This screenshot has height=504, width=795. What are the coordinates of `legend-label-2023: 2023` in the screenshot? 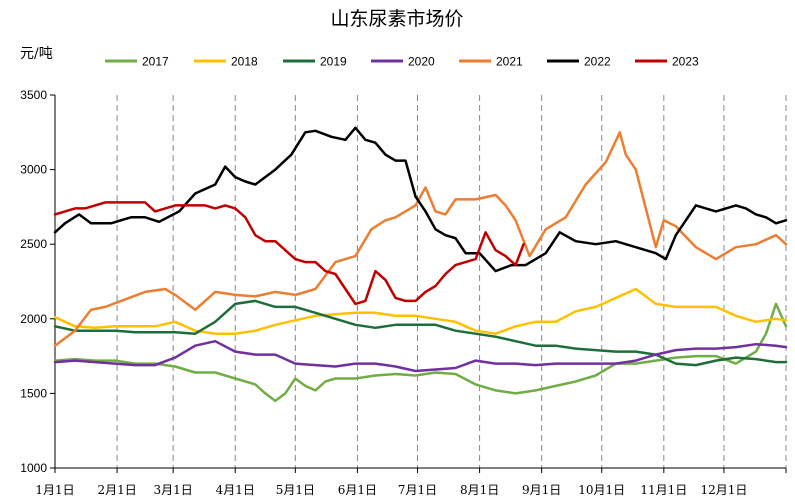 It's located at (685, 62).